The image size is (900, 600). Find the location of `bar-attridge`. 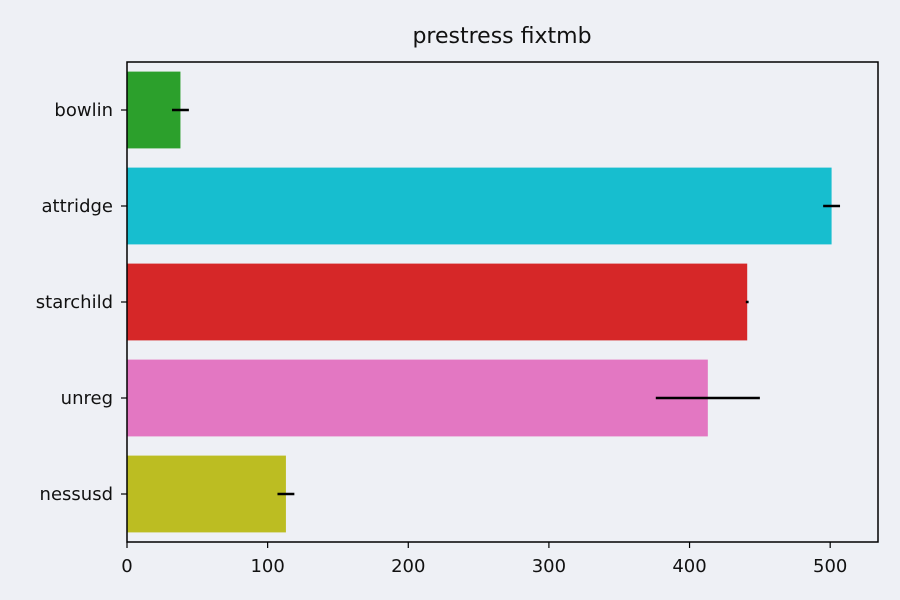

bar-attridge is located at coordinates (479, 206).